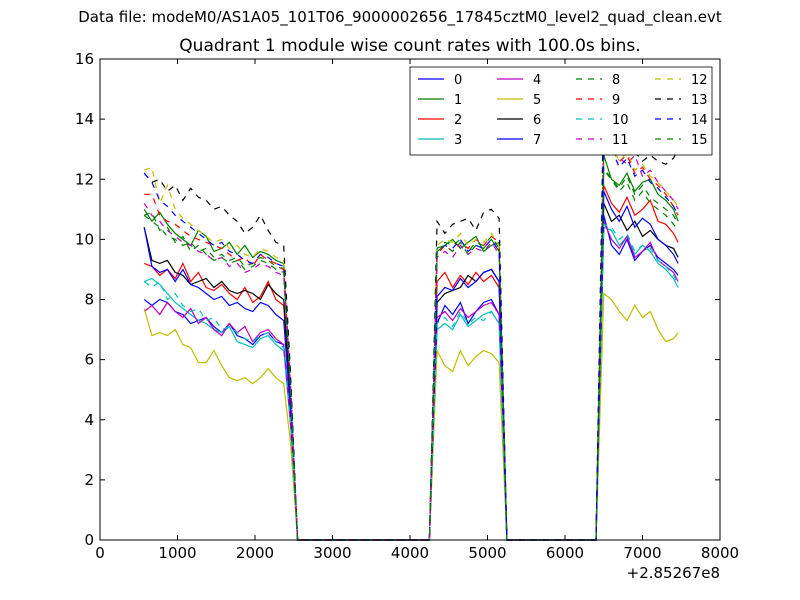  I want to click on legend-label-4: 4, so click(537, 80).